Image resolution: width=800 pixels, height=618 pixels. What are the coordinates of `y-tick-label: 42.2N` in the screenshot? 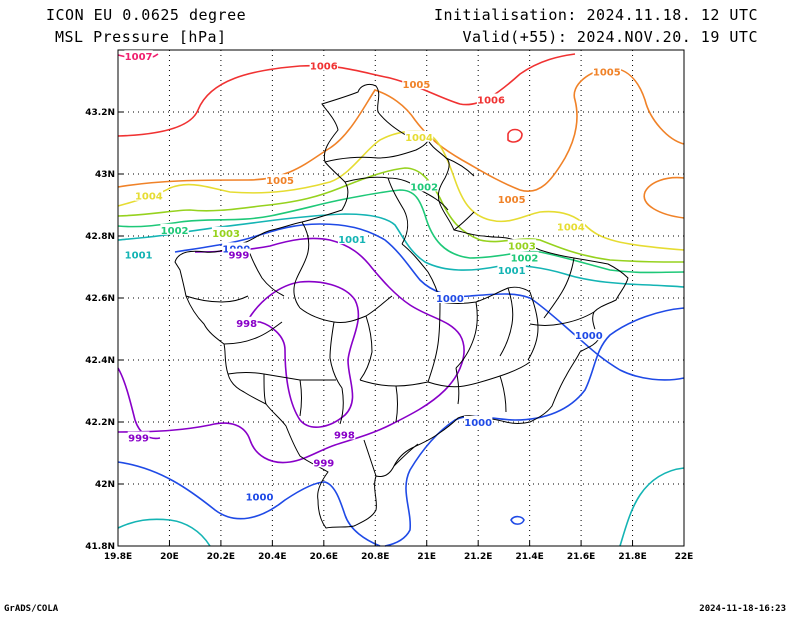 It's located at (100, 423).